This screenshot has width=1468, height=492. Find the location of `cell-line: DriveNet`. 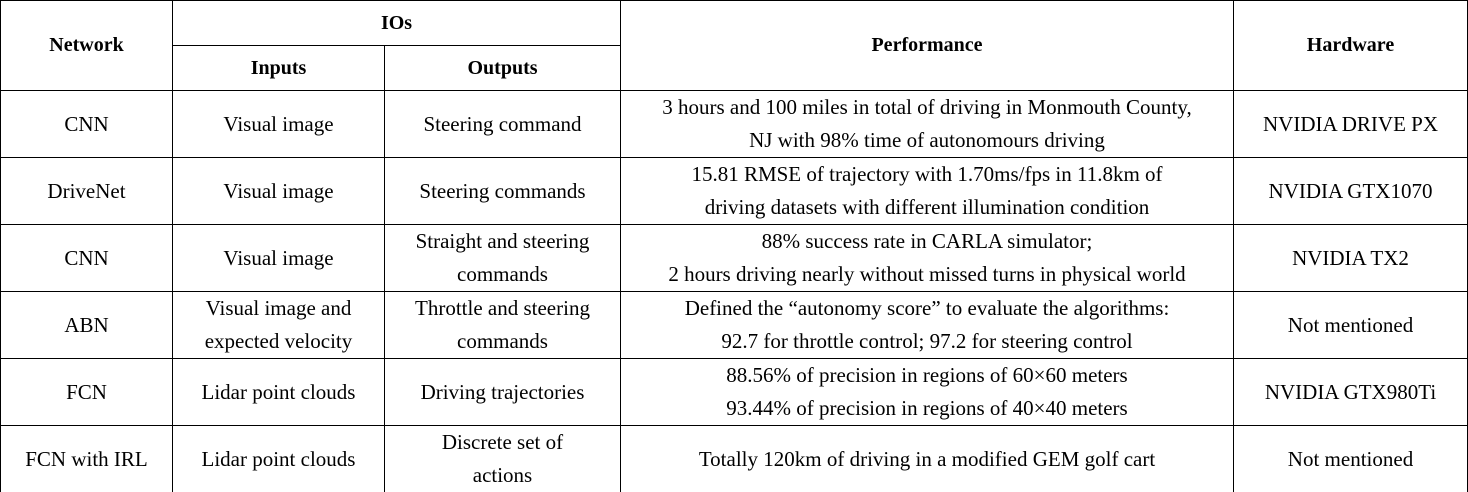

cell-line: DriveNet is located at coordinates (86, 190).